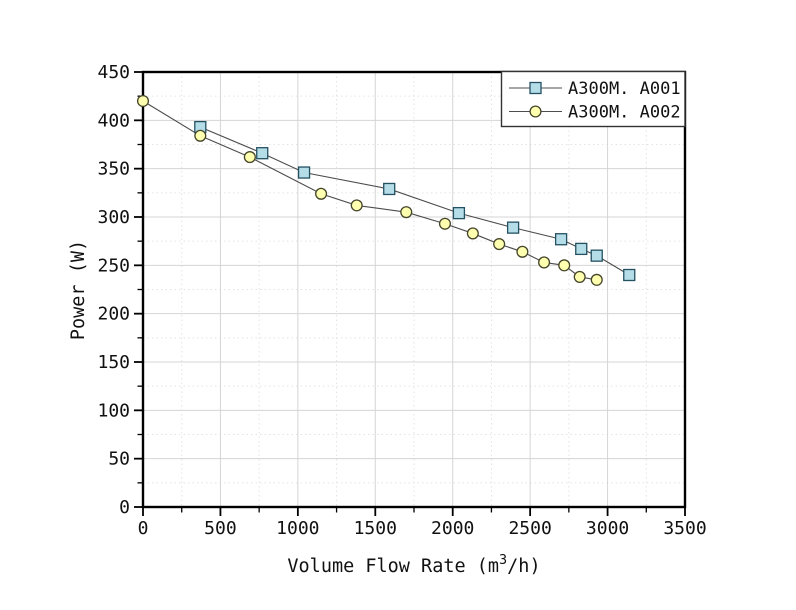 The image size is (796, 610). Describe the element at coordinates (113, 169) in the screenshot. I see `y-tick-label: 350` at that location.